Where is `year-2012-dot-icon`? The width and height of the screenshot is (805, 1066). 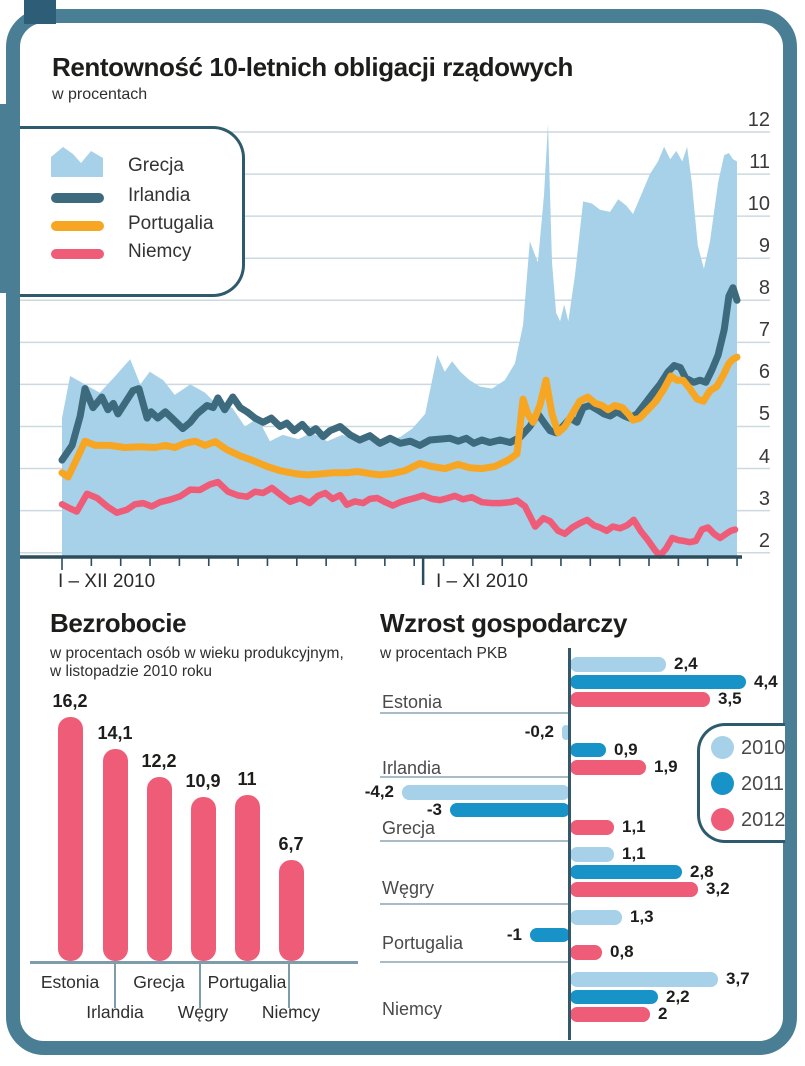
year-2012-dot-icon is located at coordinates (722, 819).